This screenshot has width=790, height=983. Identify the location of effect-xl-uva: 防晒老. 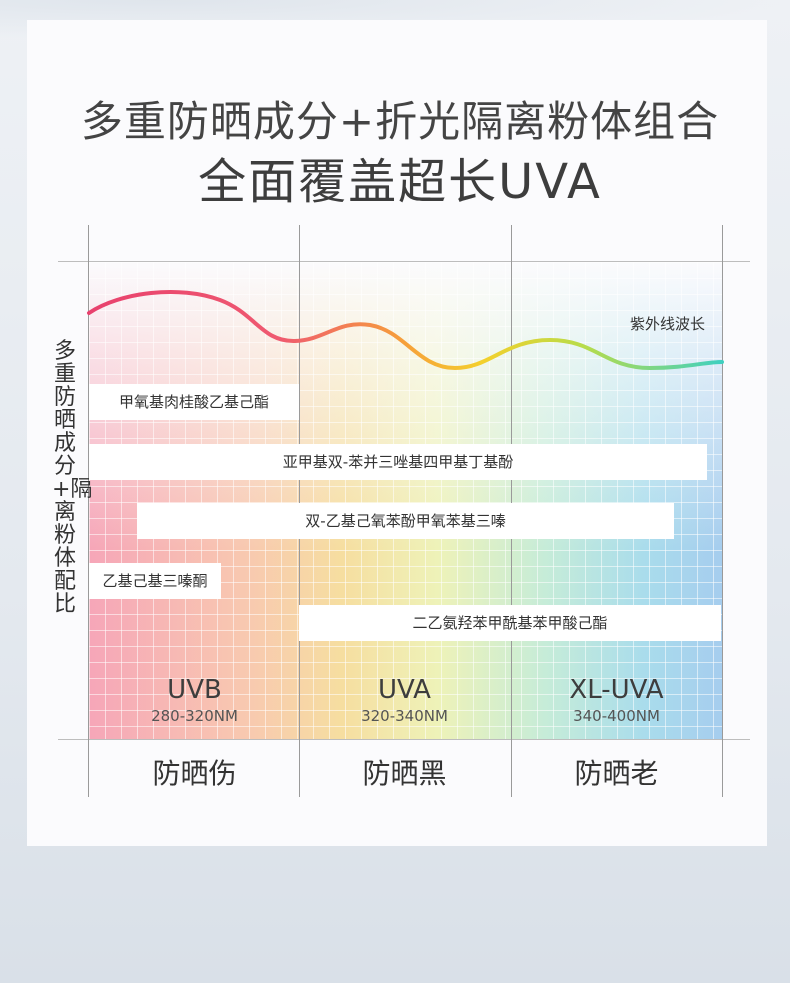
(616, 773).